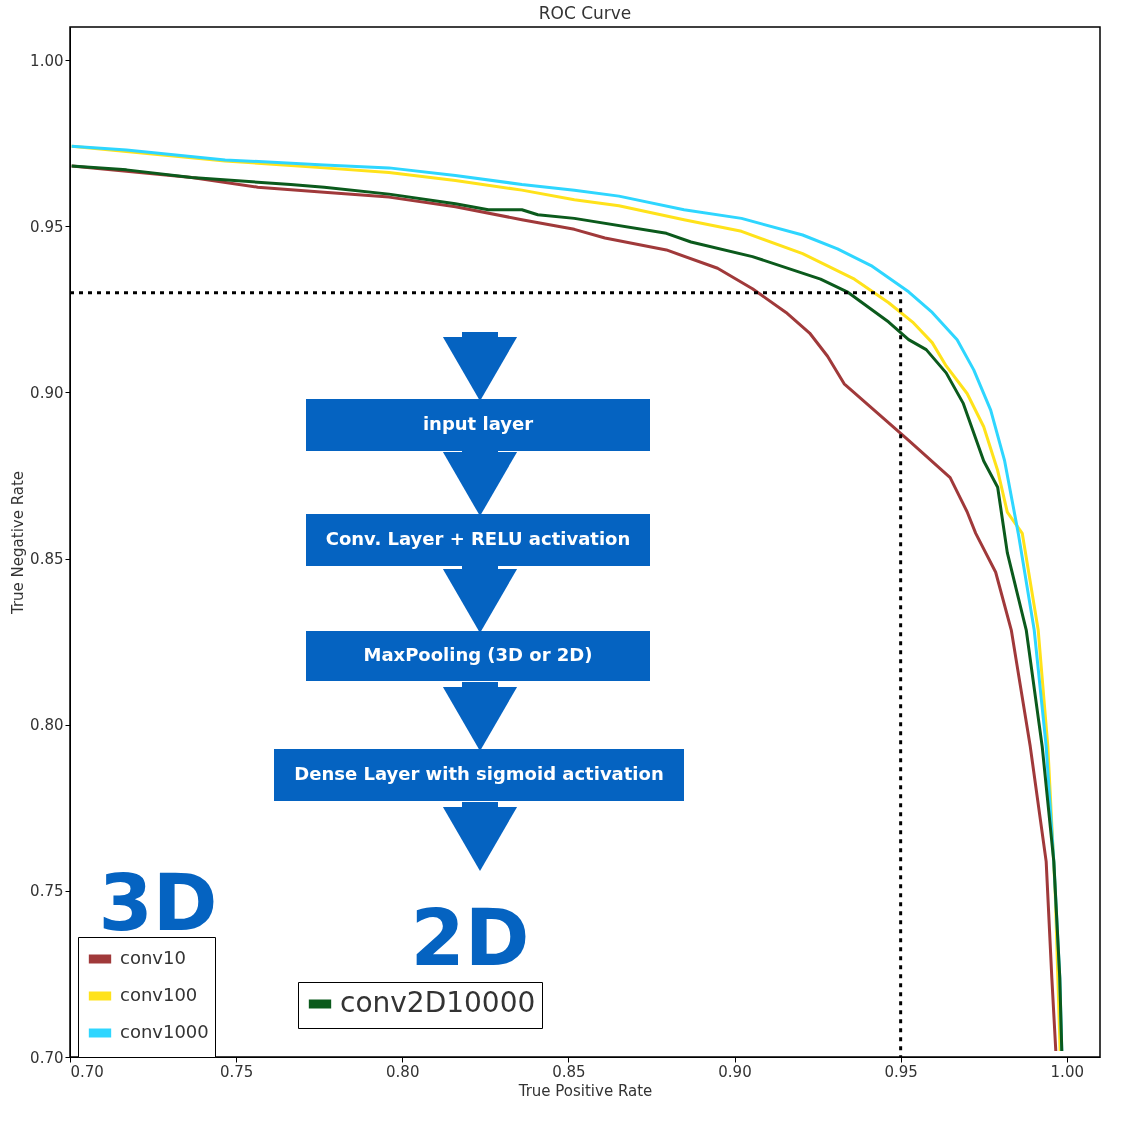 The image size is (1140, 1143). Describe the element at coordinates (47, 1057) in the screenshot. I see `y-tick-label: 0.70` at that location.